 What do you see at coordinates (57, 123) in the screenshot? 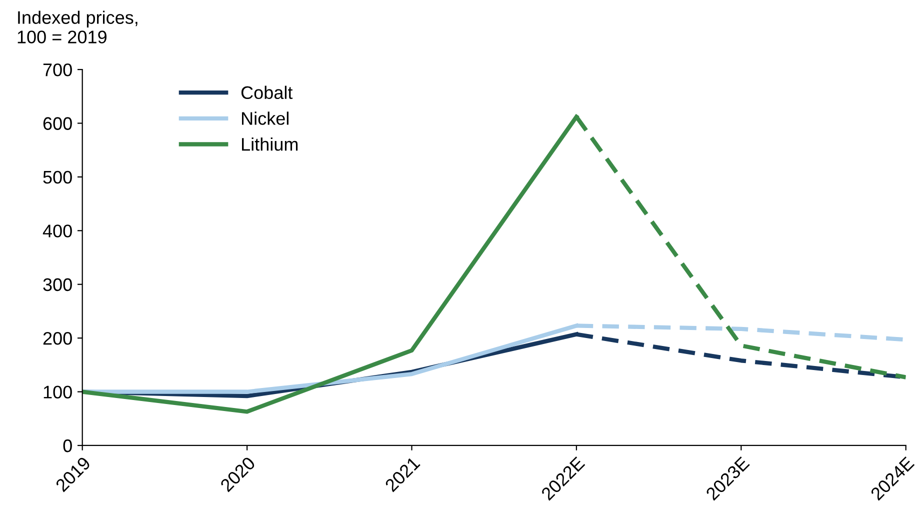
I see `y-tick-label: 600` at bounding box center [57, 123].